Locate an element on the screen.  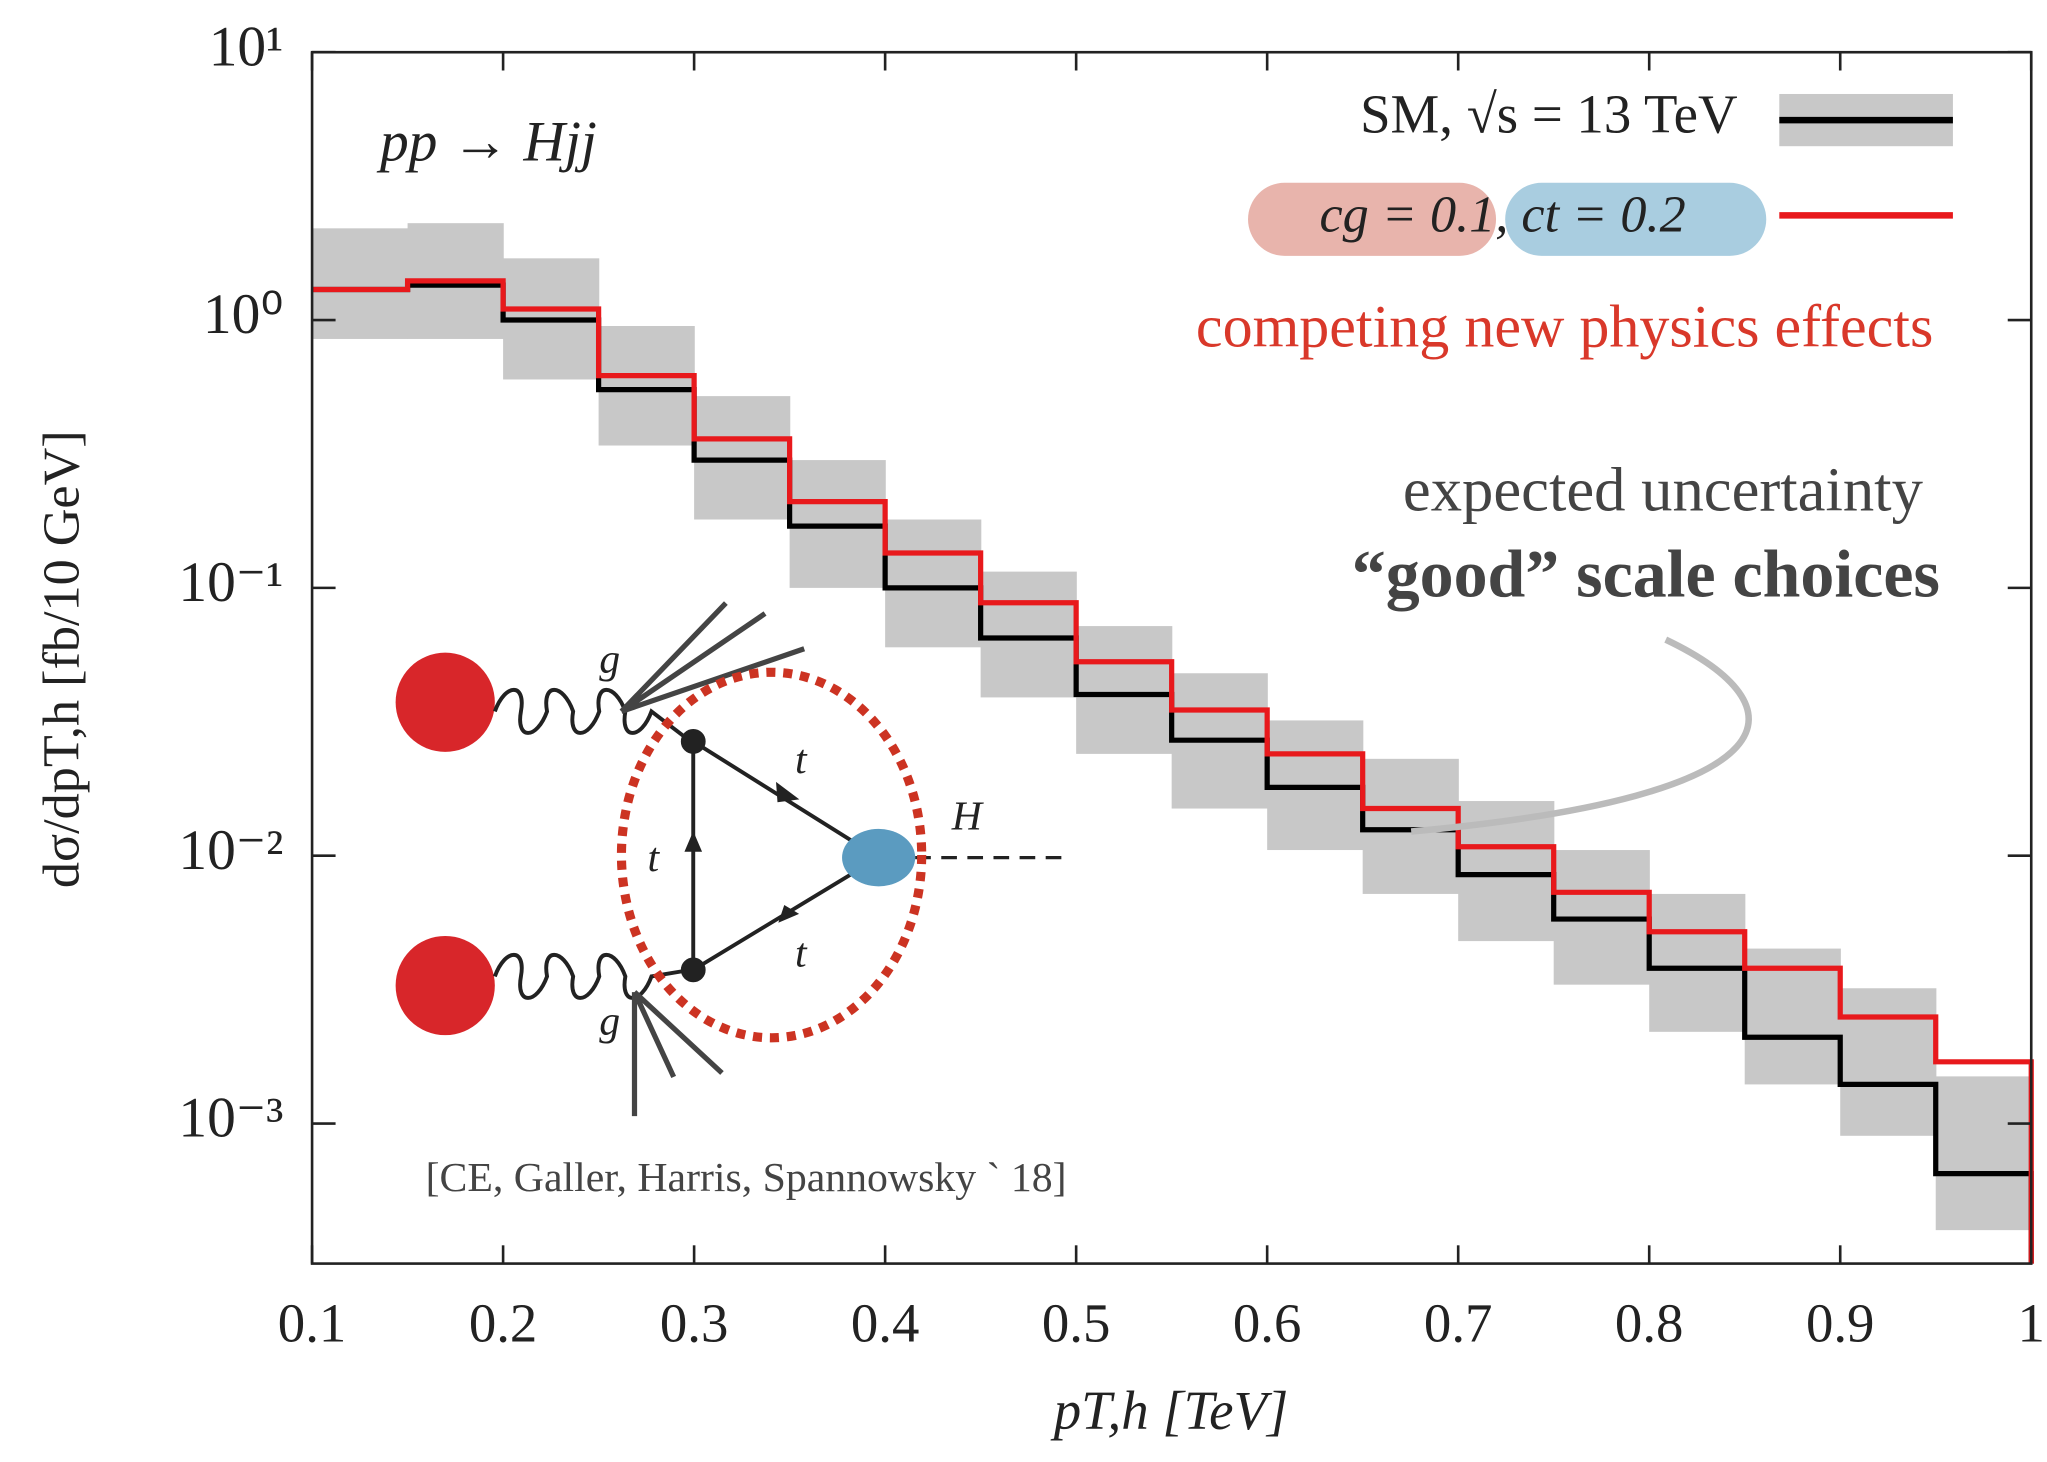
x-tick-label: 0.2 is located at coordinates (503, 1322).